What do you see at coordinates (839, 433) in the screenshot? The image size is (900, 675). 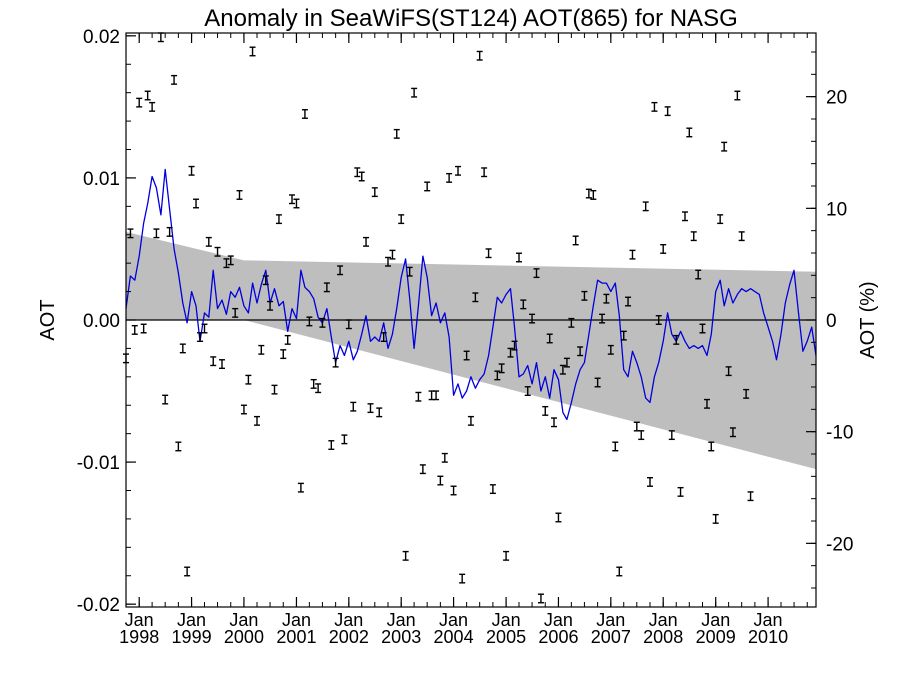 I see `y-tick-label-right: -10` at bounding box center [839, 433].